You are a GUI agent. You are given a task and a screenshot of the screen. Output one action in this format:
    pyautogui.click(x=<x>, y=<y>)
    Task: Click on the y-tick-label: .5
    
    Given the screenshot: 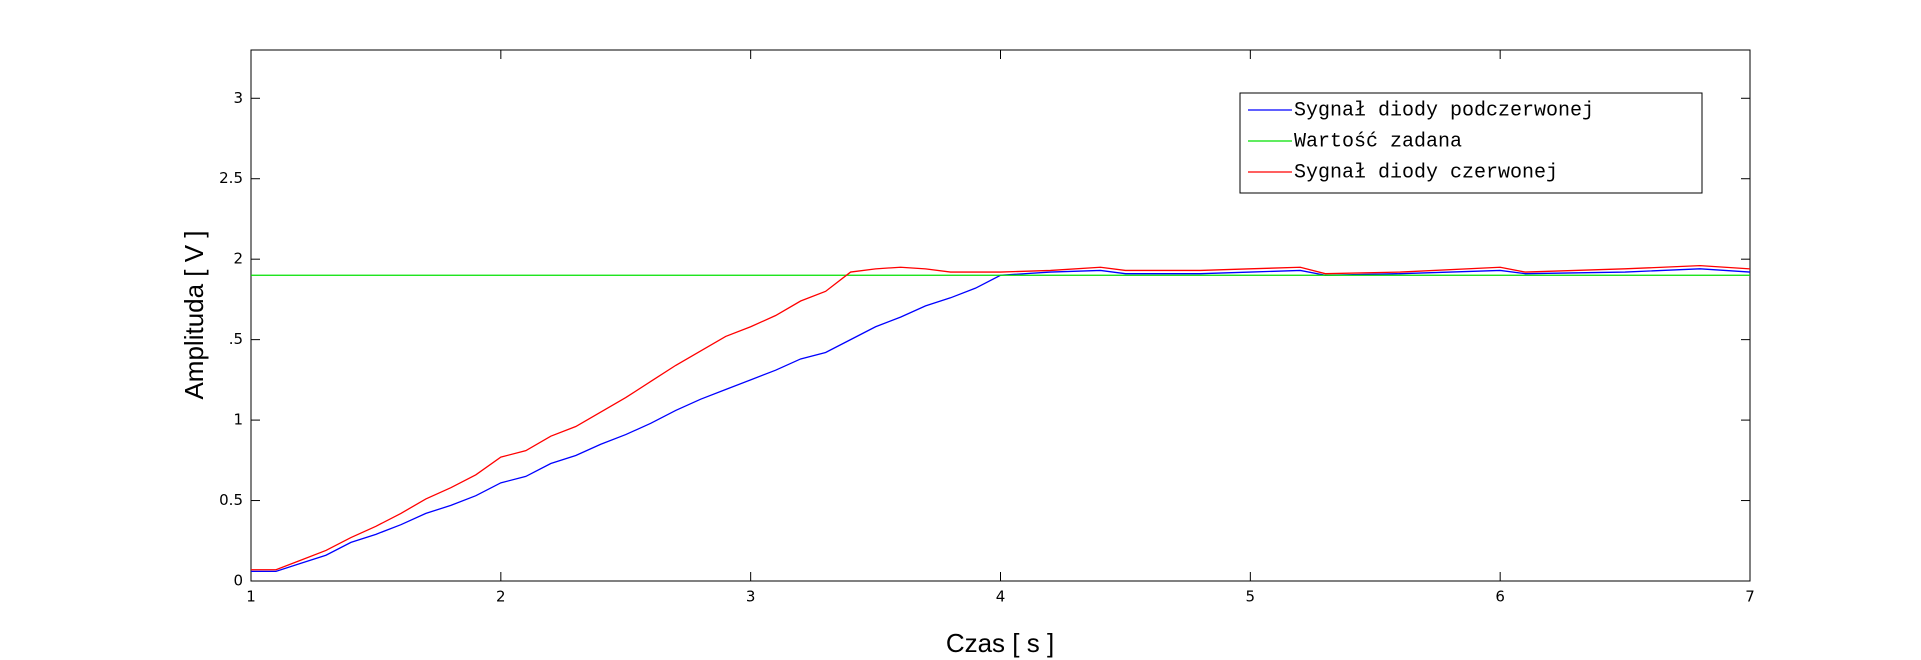 What is the action you would take?
    pyautogui.click(x=236, y=339)
    